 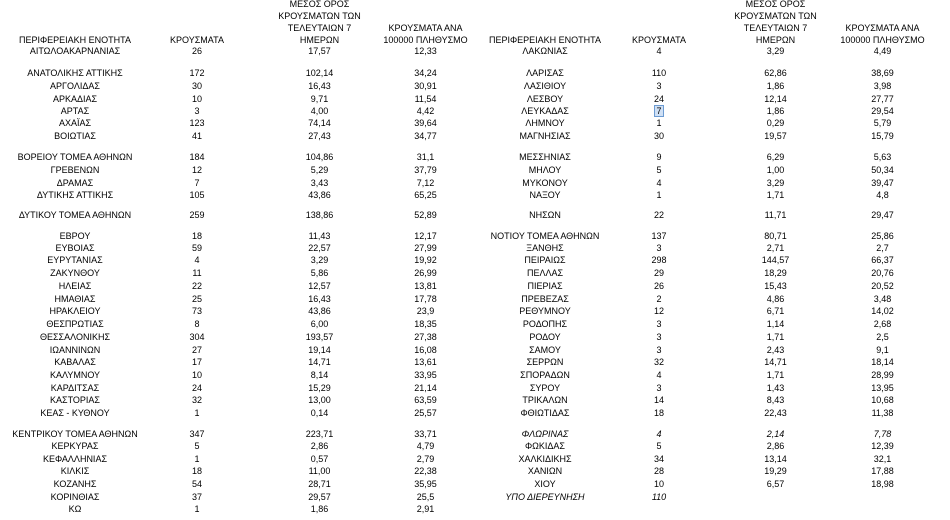 What do you see at coordinates (545, 388) in the screenshot?
I see `region-name: ΣΥΡΟΥ` at bounding box center [545, 388].